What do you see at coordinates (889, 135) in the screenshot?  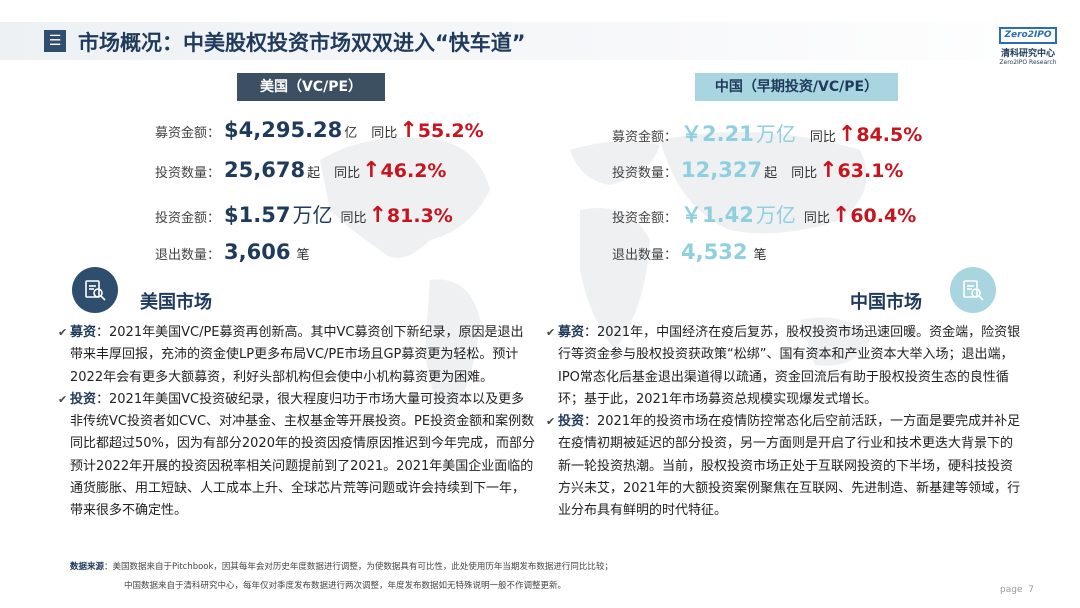 I see `yoy-value: 84.5%` at bounding box center [889, 135].